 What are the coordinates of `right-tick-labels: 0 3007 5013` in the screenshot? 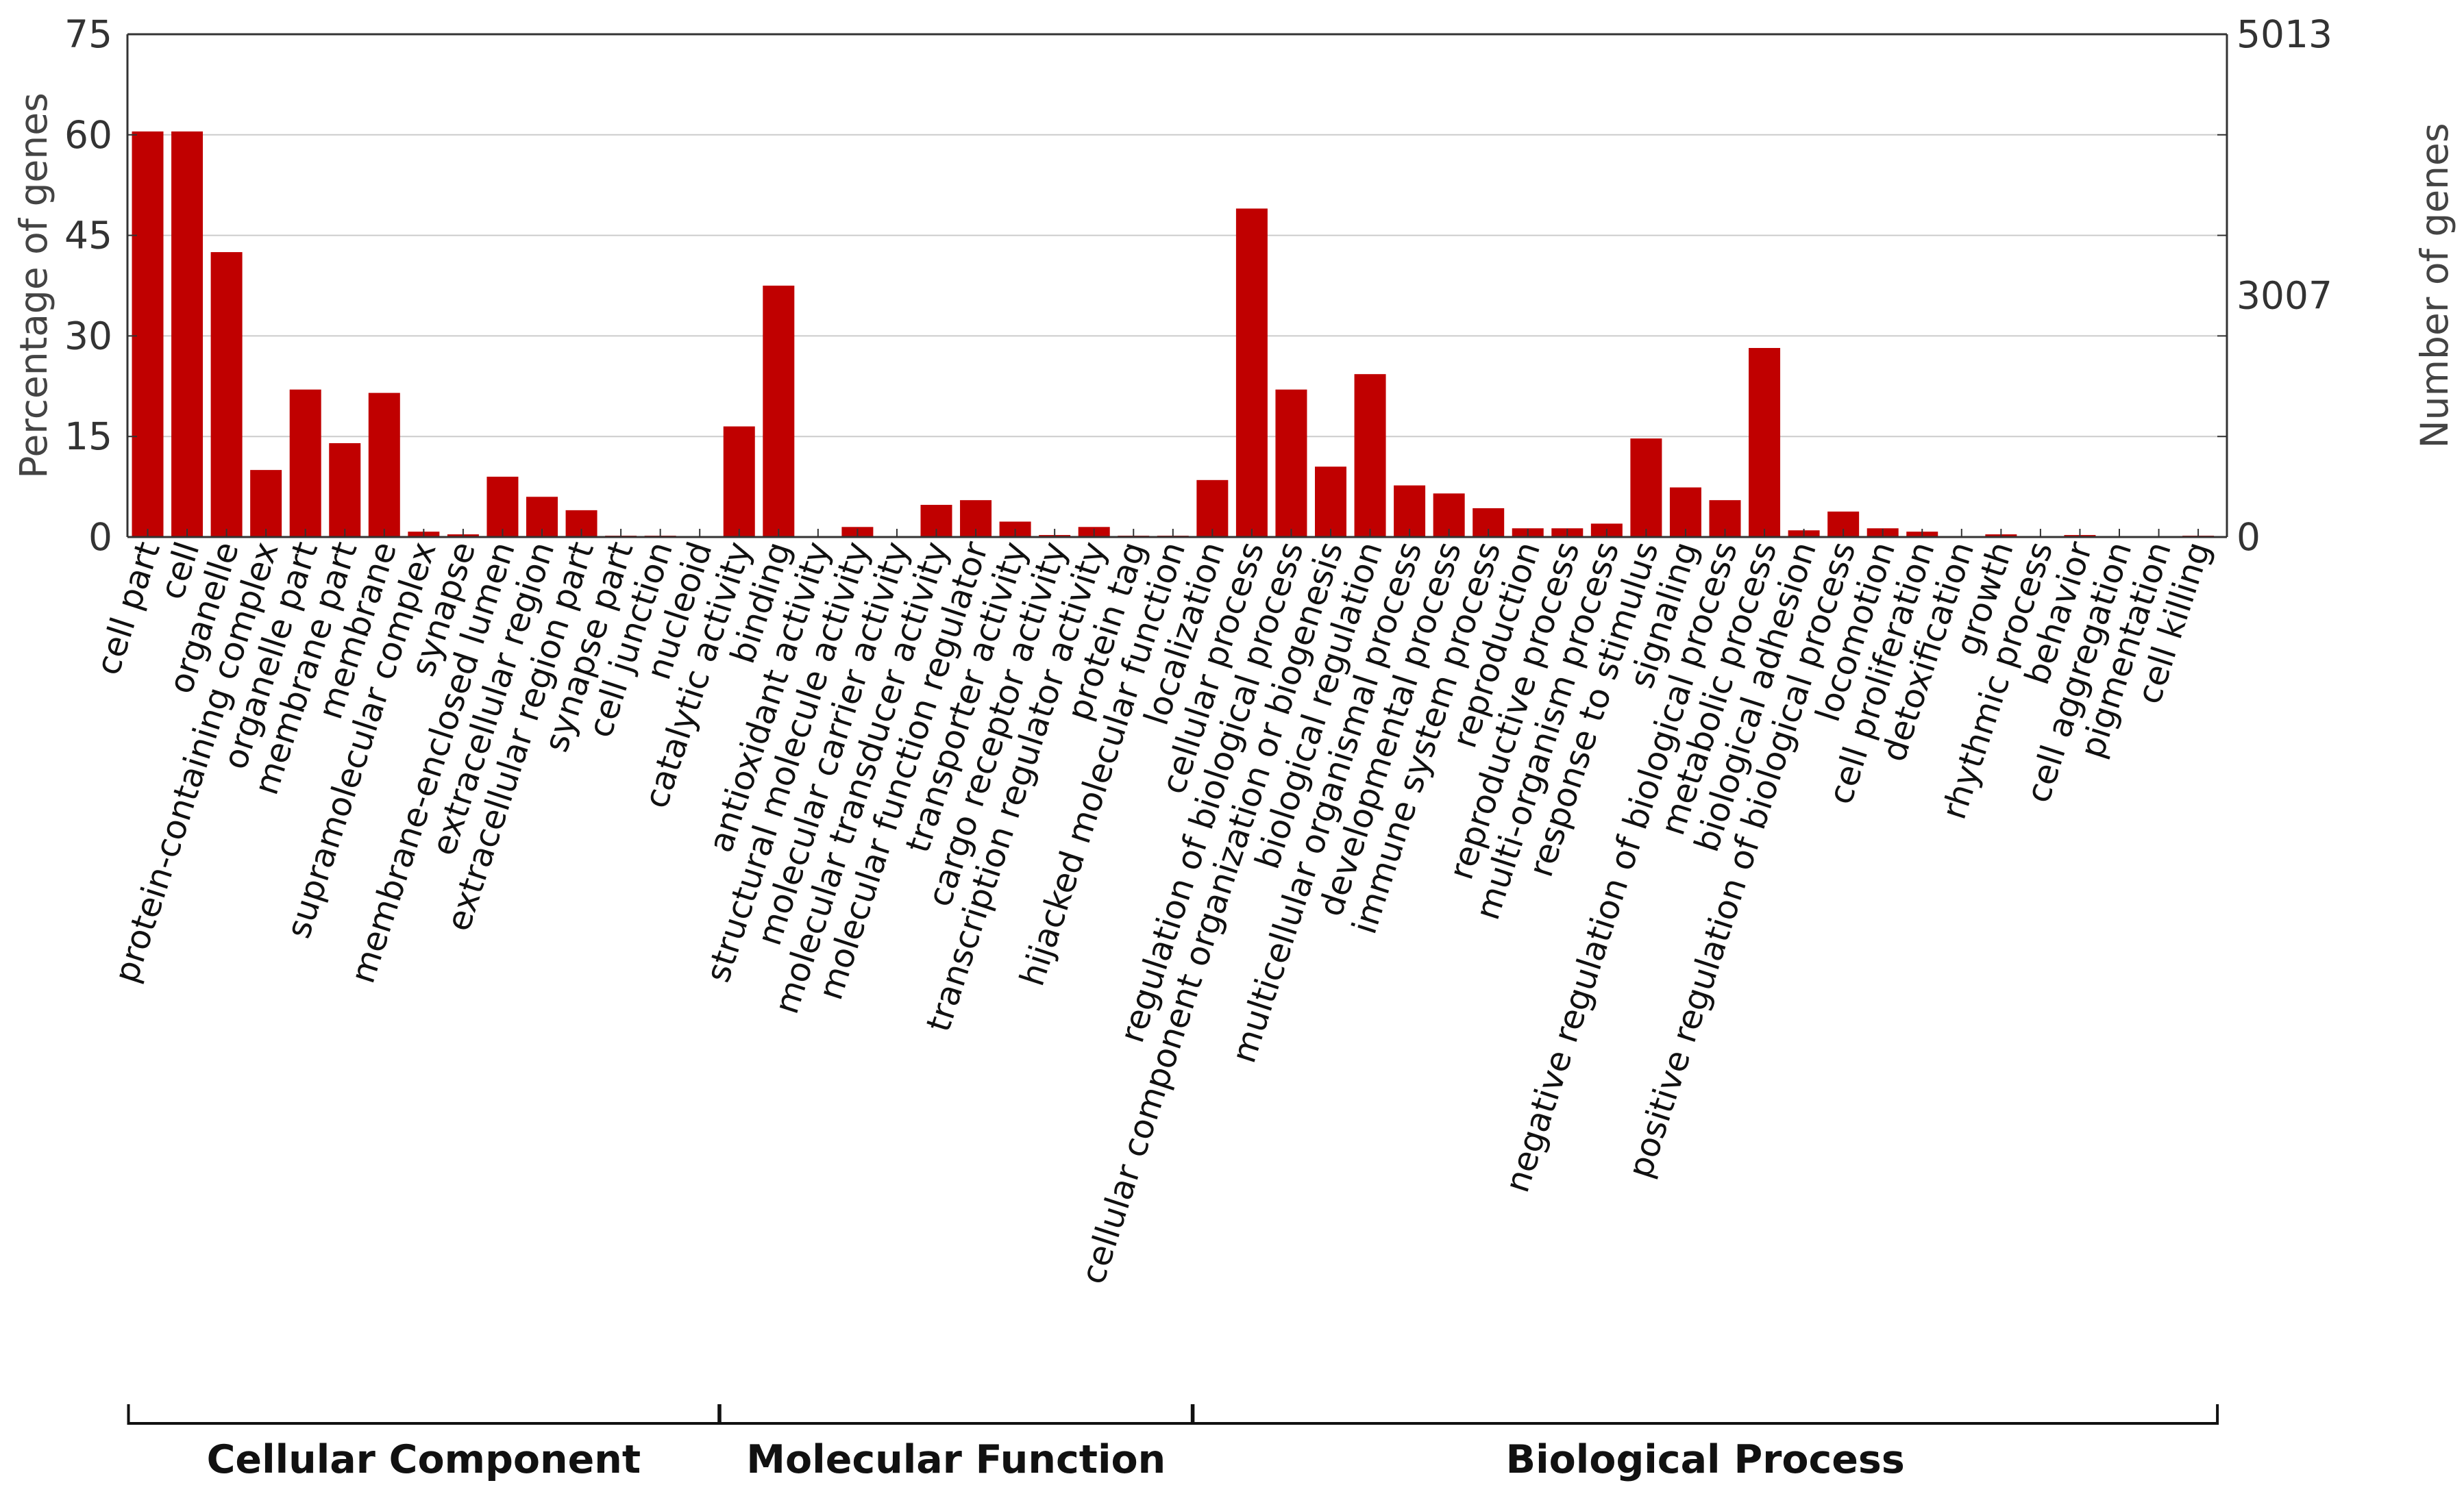 It's located at (2284, 285).